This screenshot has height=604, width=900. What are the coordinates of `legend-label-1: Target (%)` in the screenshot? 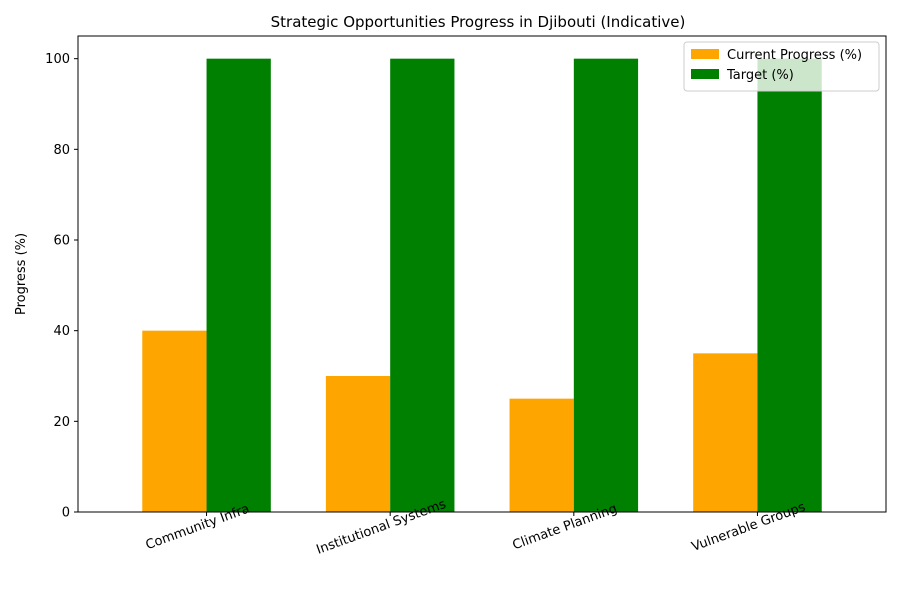 It's located at (760, 75).